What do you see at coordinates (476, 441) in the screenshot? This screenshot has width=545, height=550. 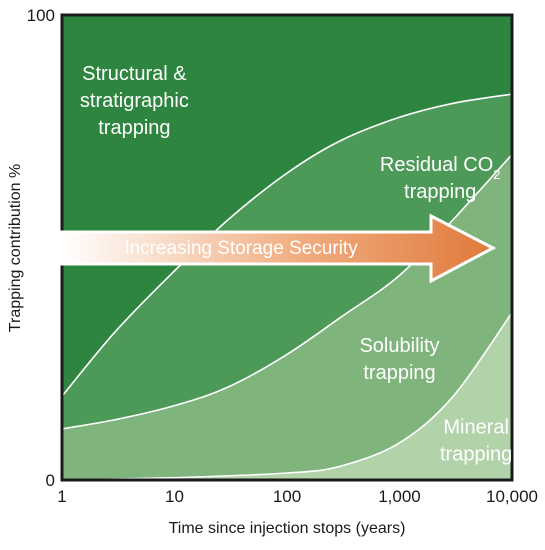 I see `region-label-mineral-trapping: Mineral trapping` at bounding box center [476, 441].